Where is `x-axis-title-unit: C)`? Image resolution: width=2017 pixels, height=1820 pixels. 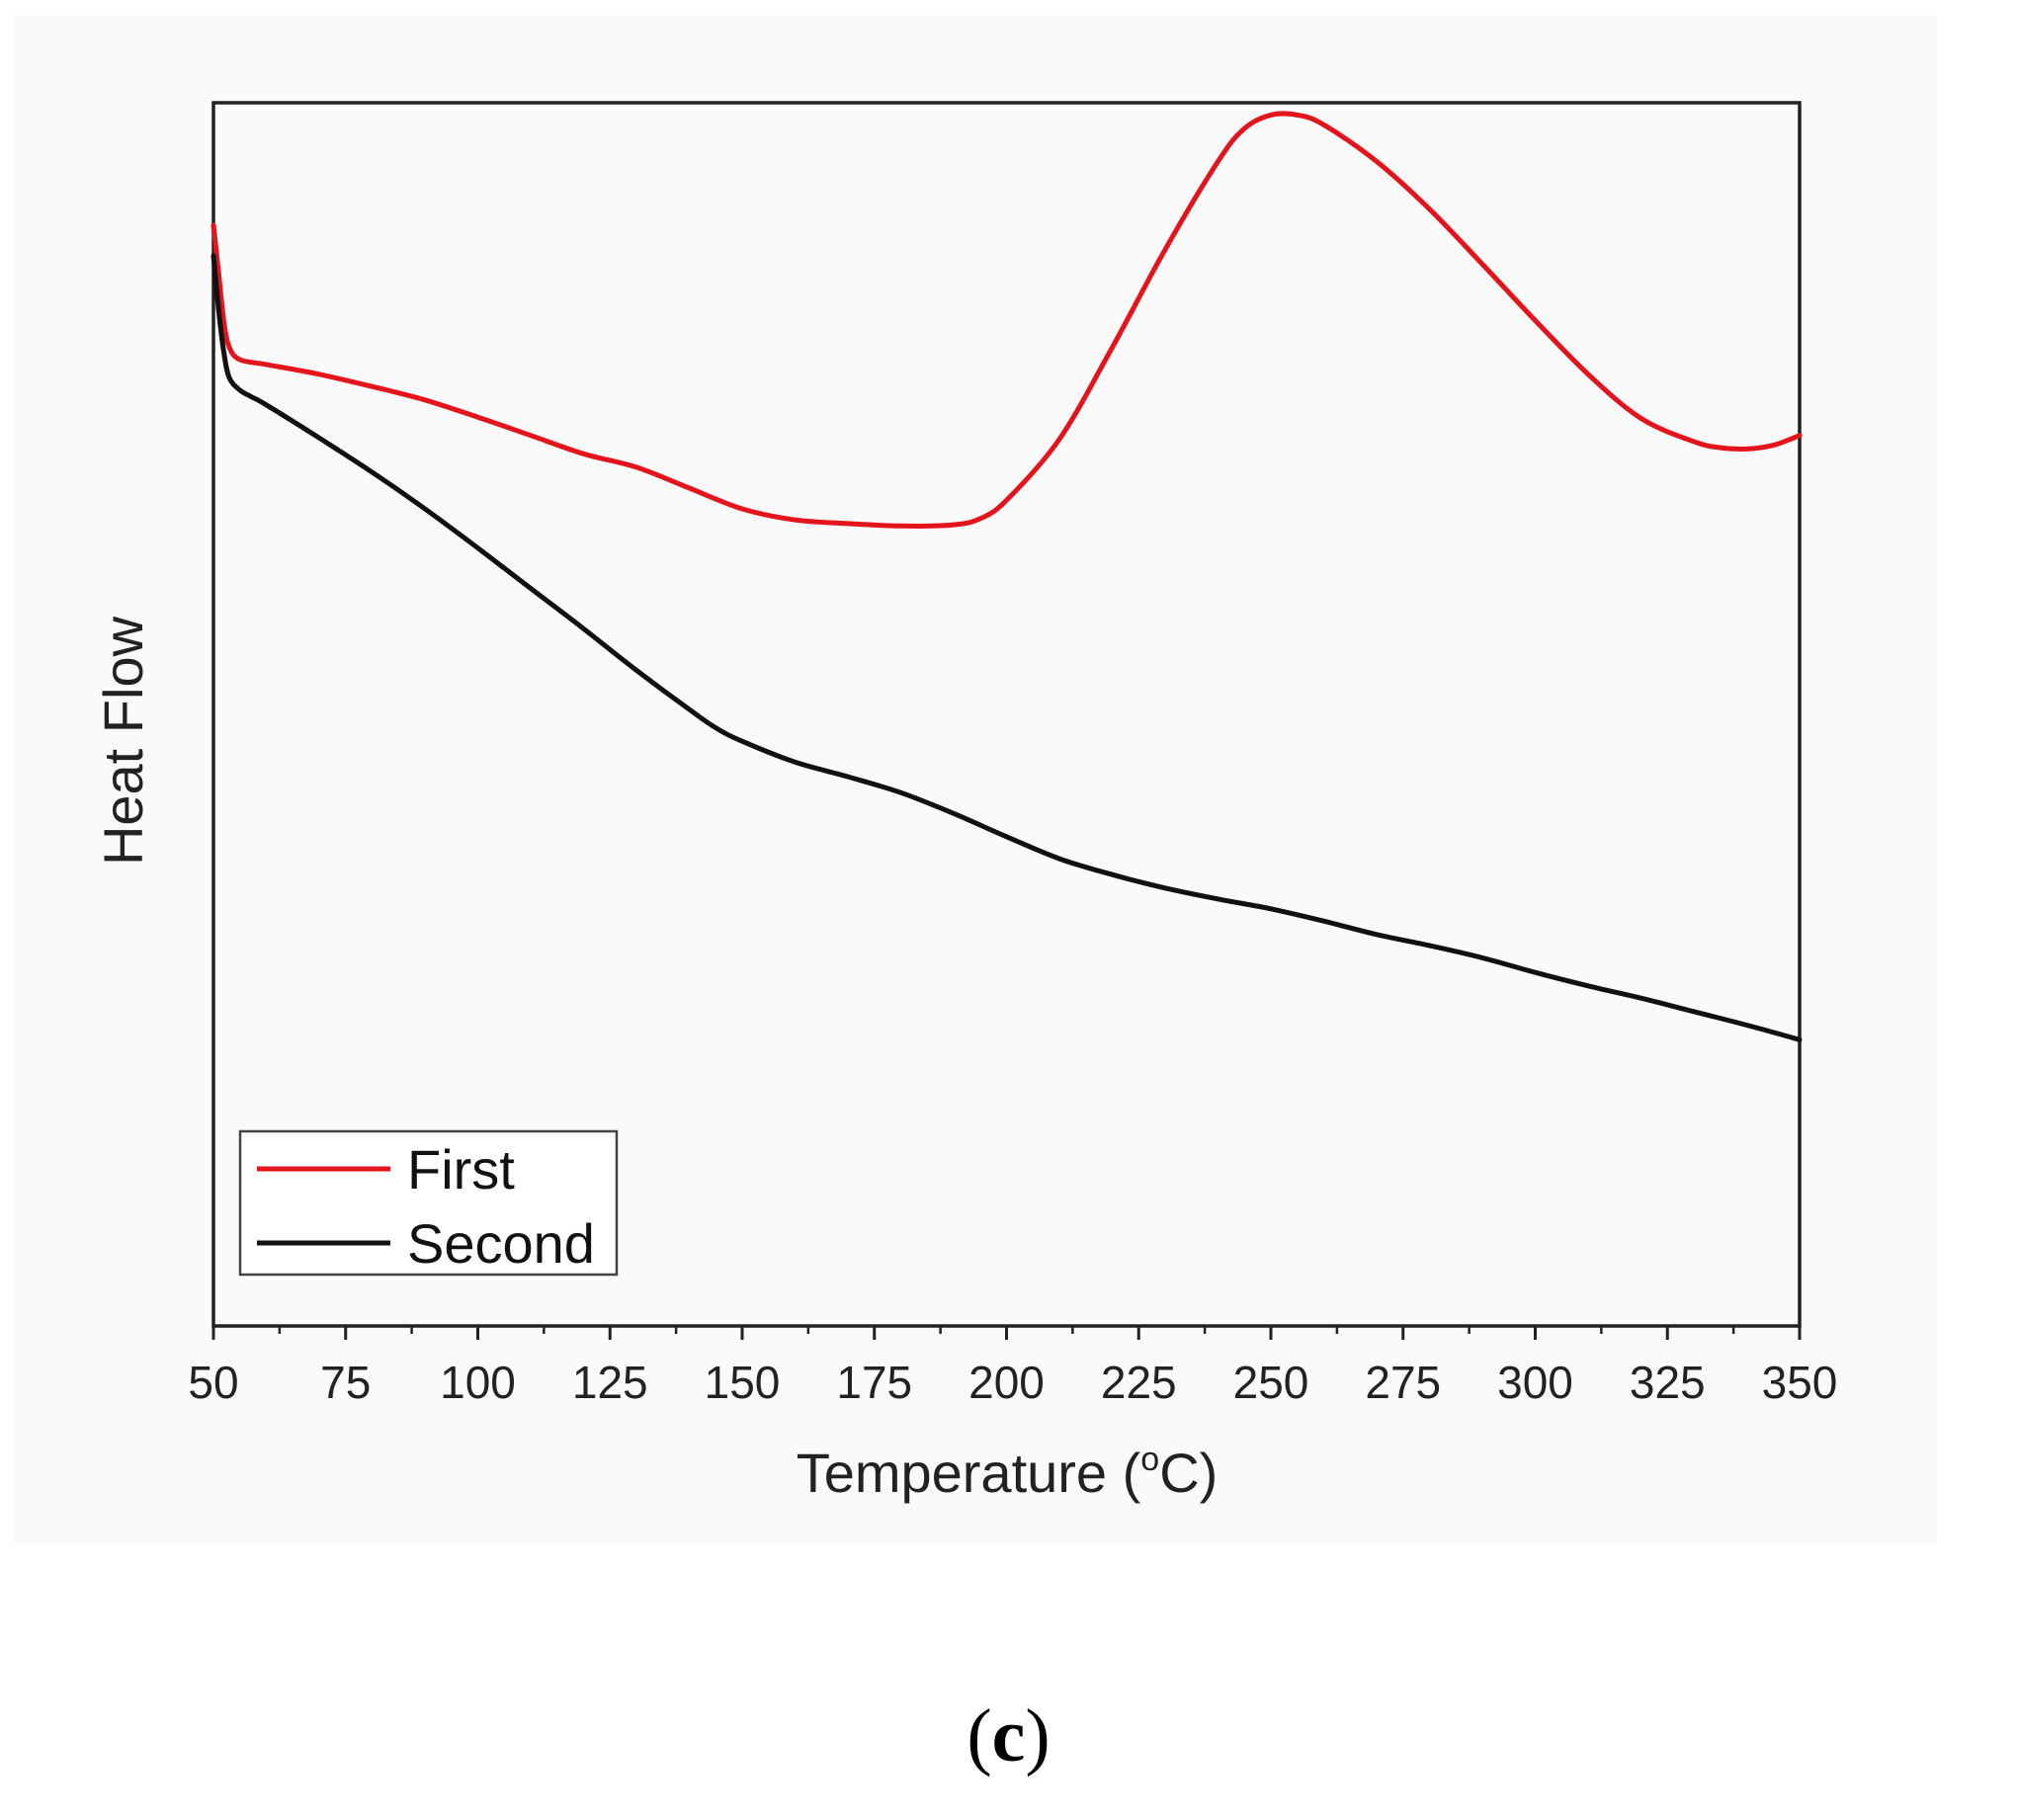 x-axis-title-unit: C) is located at coordinates (1188, 1473).